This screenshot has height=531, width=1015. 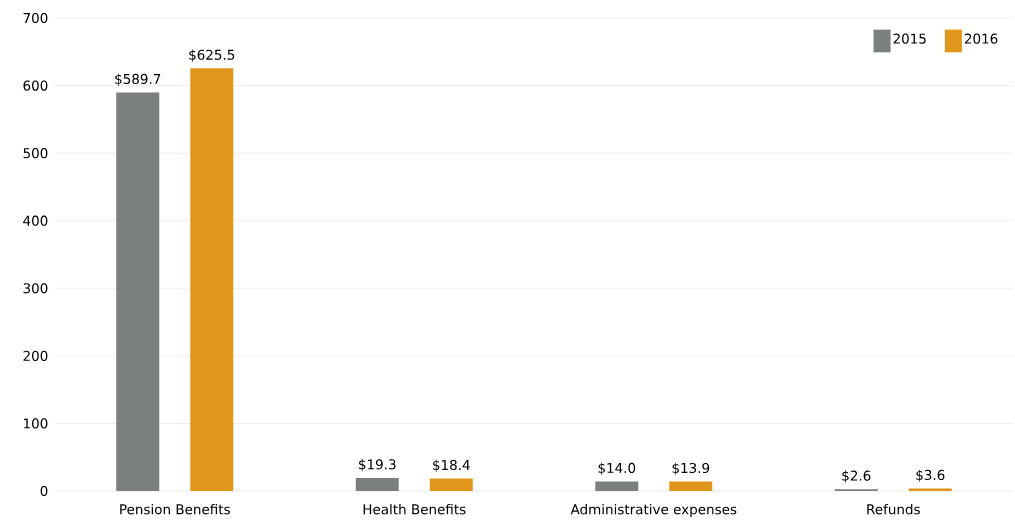 What do you see at coordinates (36, 423) in the screenshot?
I see `y-tick-label: 100` at bounding box center [36, 423].